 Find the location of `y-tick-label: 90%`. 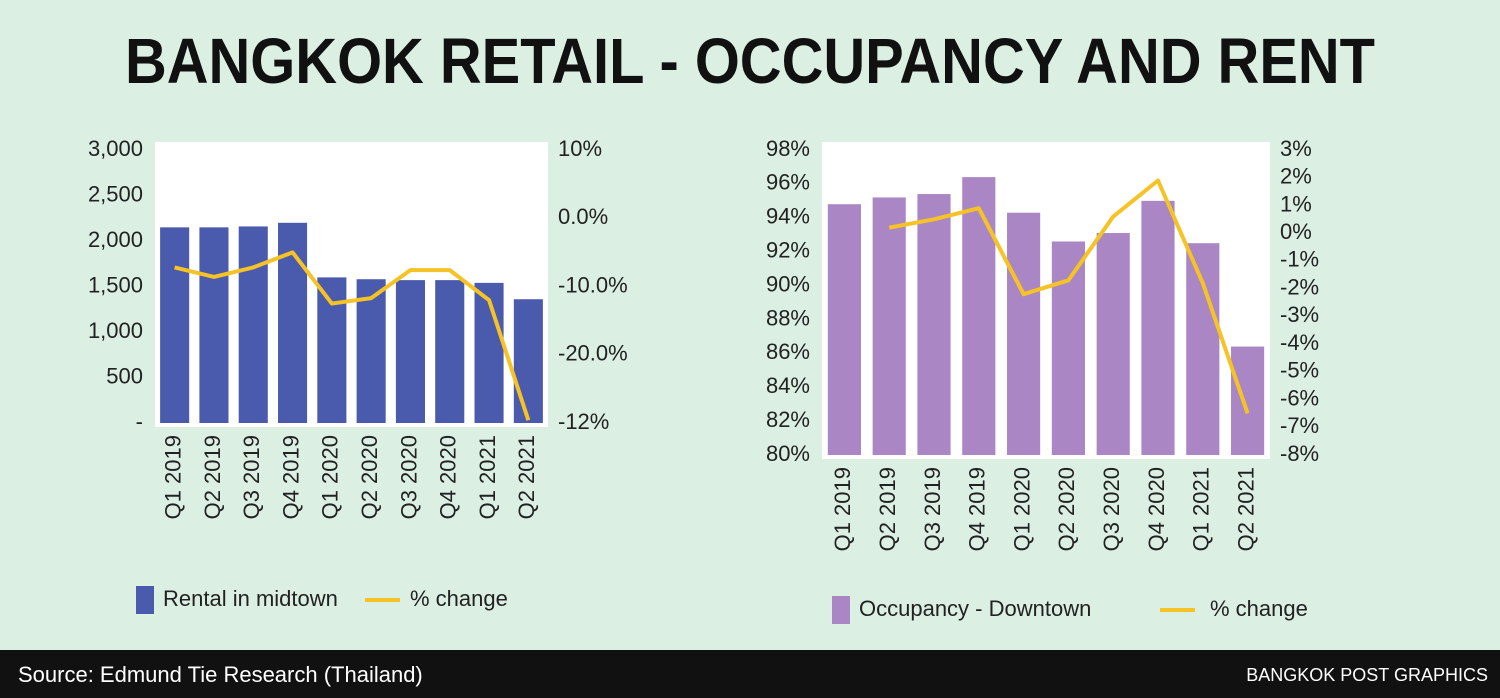

y-tick-label: 90% is located at coordinates (788, 283).